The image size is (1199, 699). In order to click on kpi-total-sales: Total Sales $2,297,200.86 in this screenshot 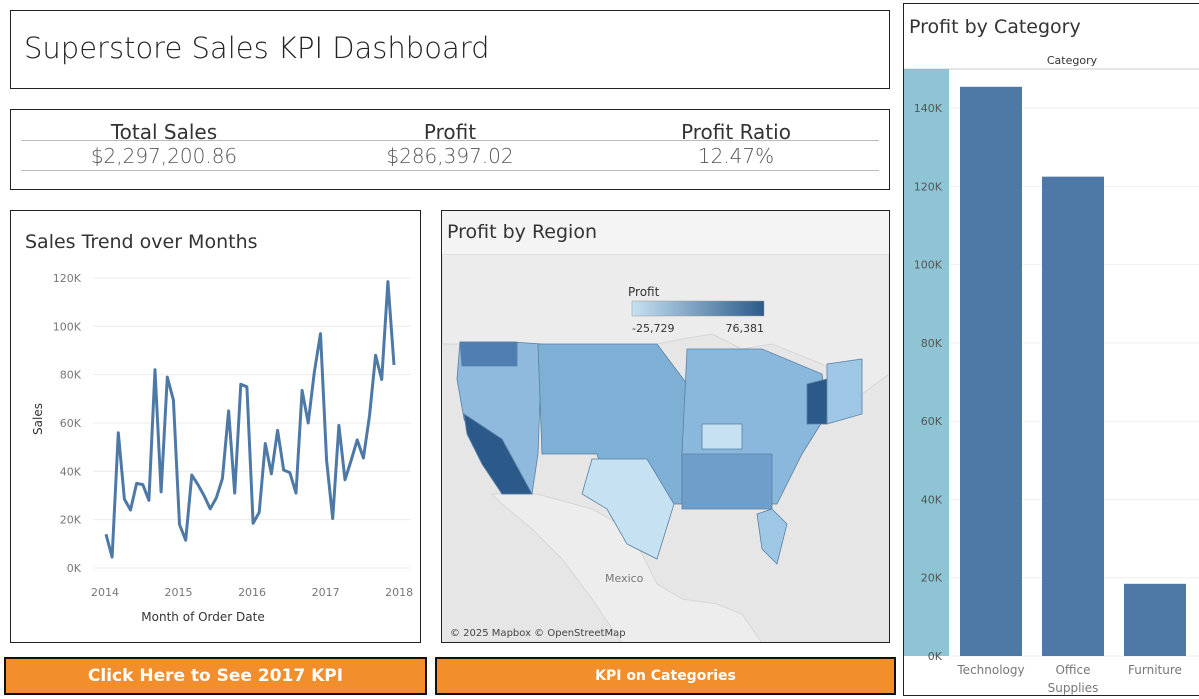, I will do `click(164, 142)`.